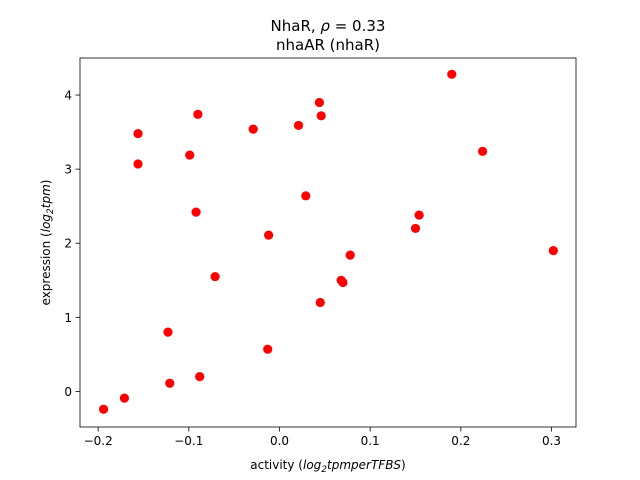  I want to click on y-axis-ticks: 0 1 2 3 4, so click(72, 244).